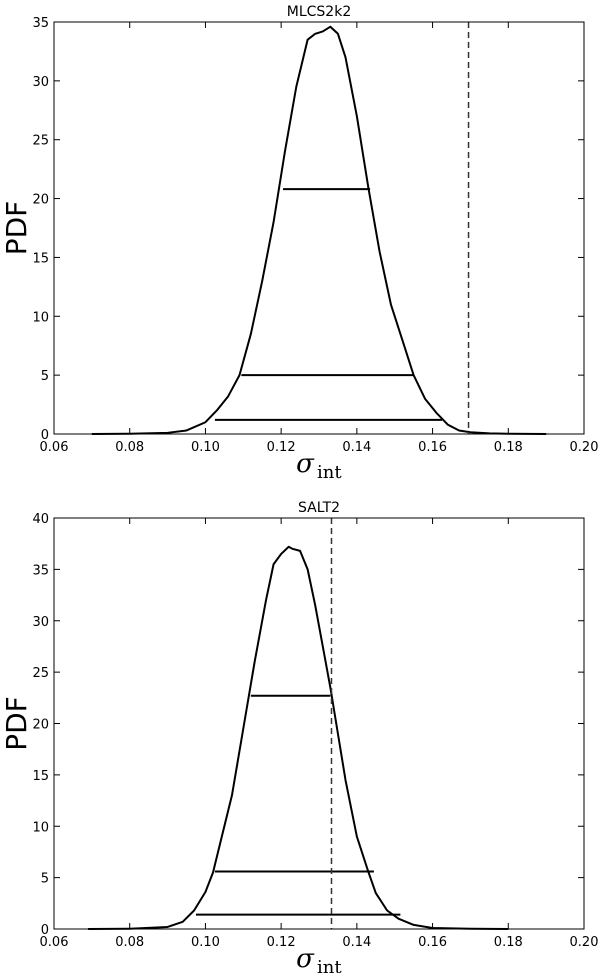 The height and width of the screenshot is (973, 600). What do you see at coordinates (319, 508) in the screenshot?
I see `chart-title: SALT2` at bounding box center [319, 508].